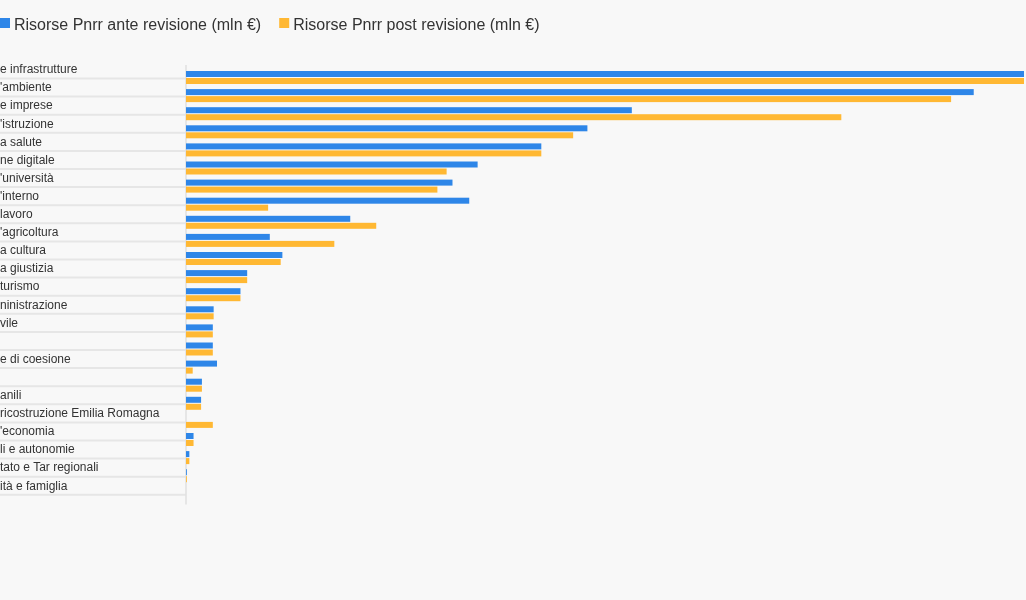  What do you see at coordinates (26, 87) in the screenshot?
I see `y-tick-label: 'ambiente` at bounding box center [26, 87].